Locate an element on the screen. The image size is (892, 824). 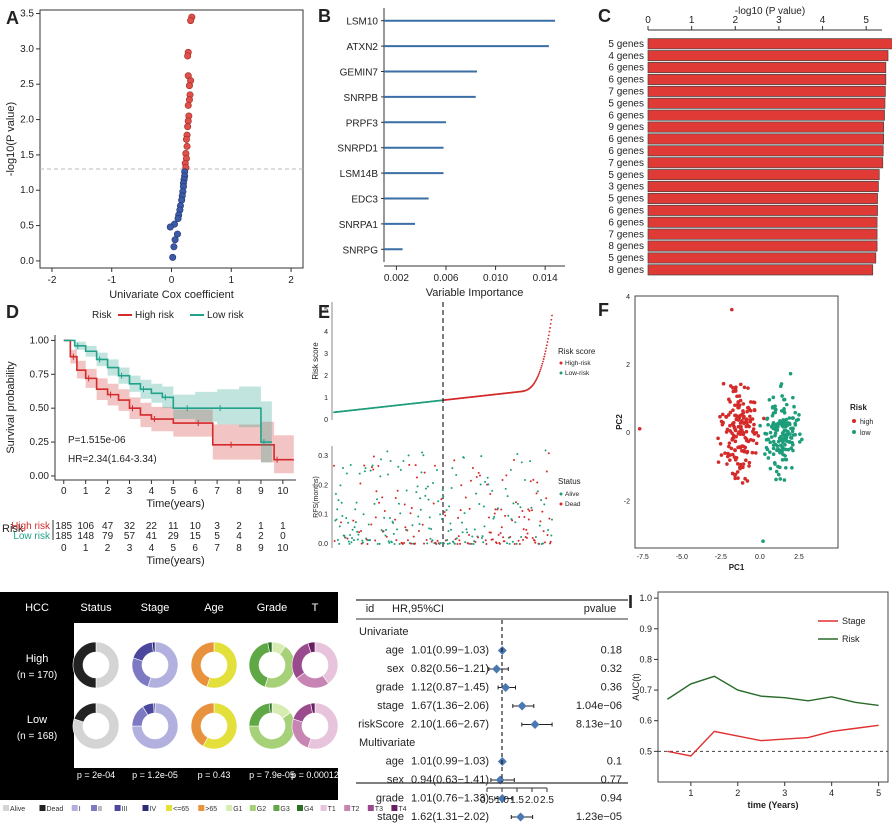
pvalue-label: p = 0.00012 is located at coordinates (315, 775).